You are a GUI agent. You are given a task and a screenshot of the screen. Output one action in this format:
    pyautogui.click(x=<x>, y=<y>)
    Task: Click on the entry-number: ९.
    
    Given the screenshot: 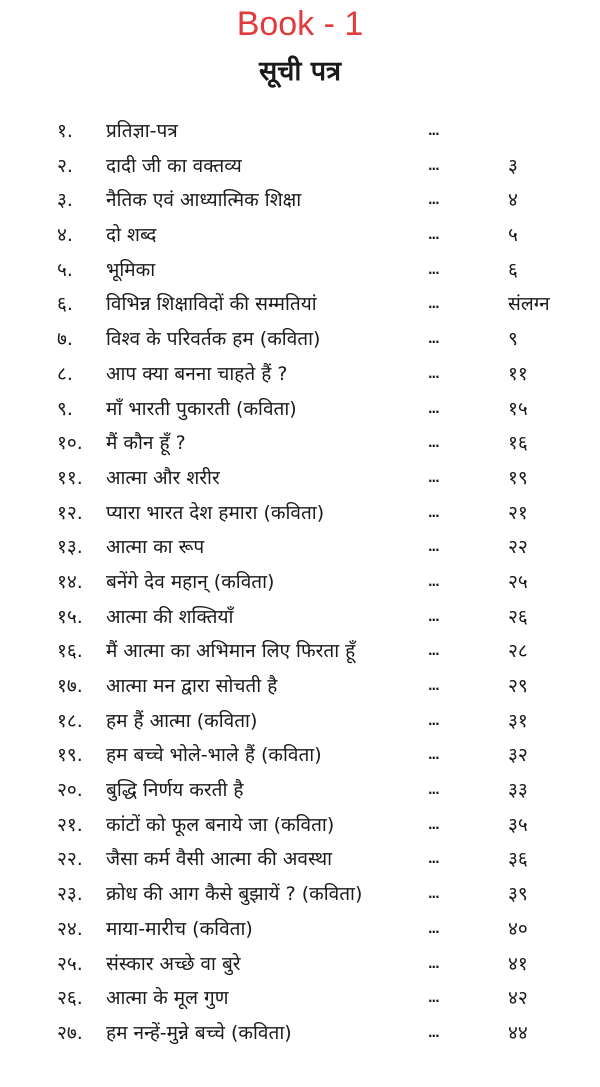 What is the action you would take?
    pyautogui.click(x=65, y=408)
    